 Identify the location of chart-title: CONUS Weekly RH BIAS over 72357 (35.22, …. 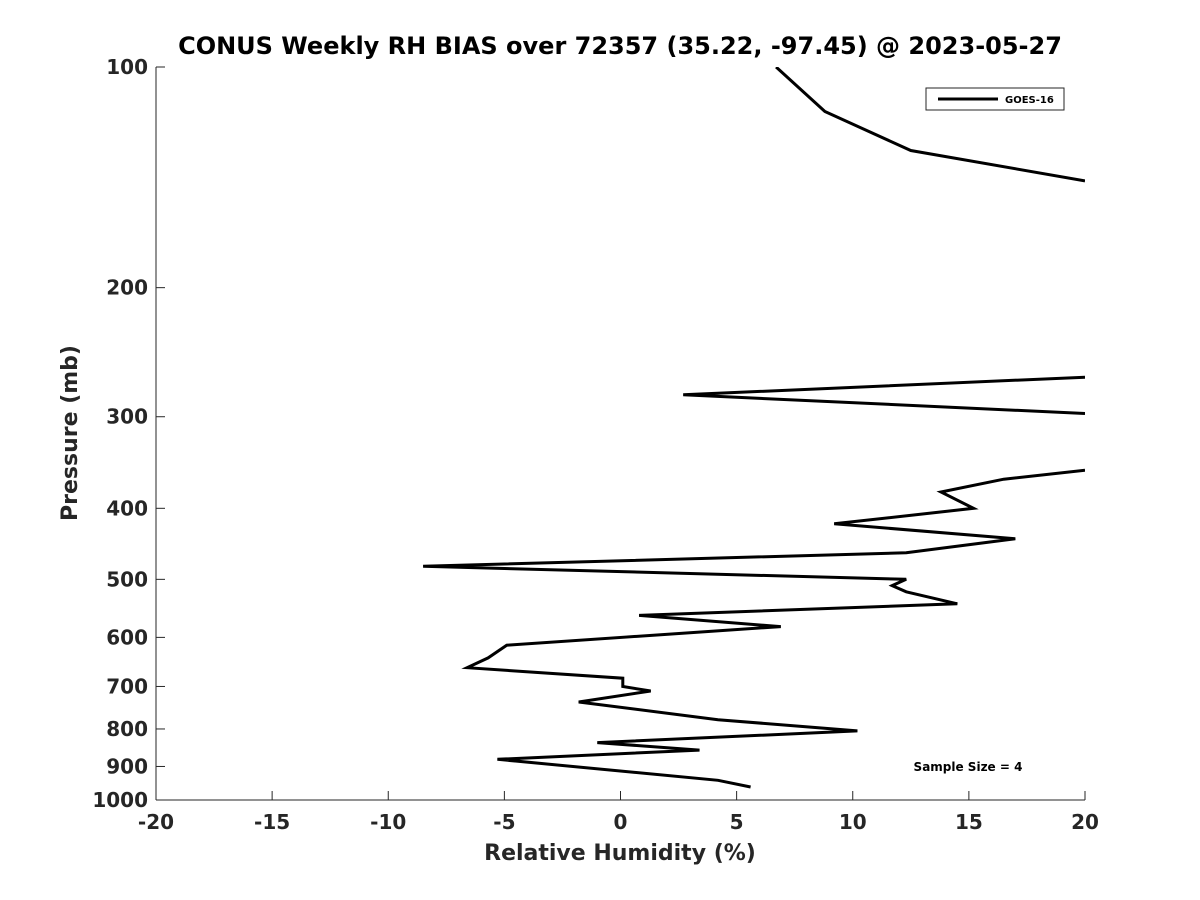
(620, 46).